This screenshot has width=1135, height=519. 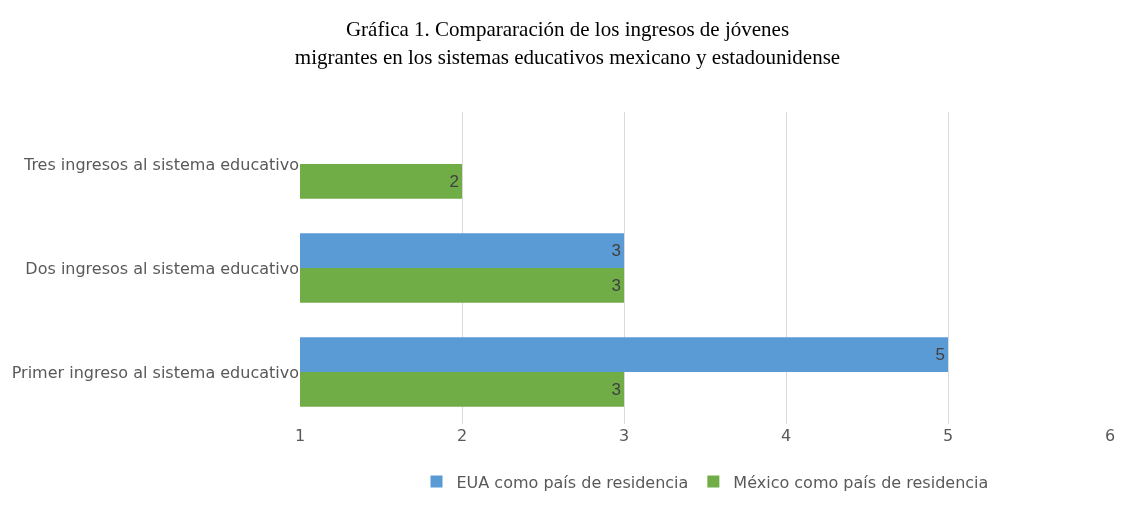 What do you see at coordinates (948, 435) in the screenshot?
I see `x-tick-label: 5` at bounding box center [948, 435].